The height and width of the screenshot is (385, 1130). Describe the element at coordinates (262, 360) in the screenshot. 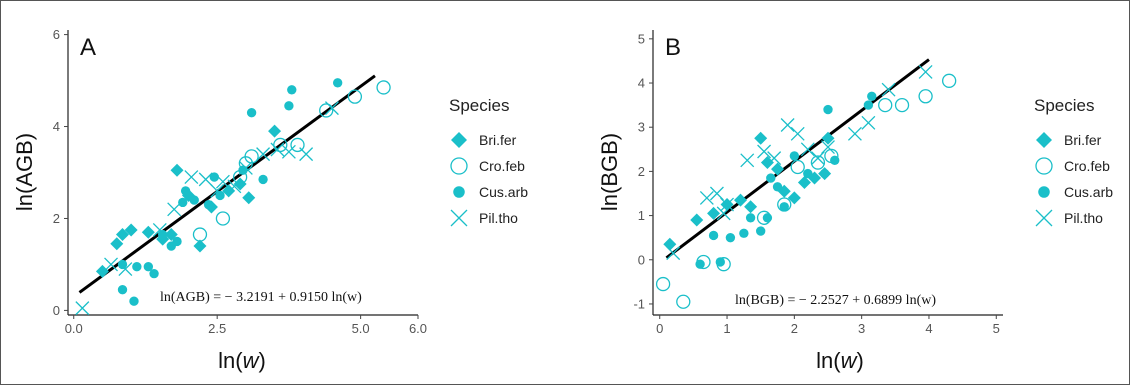

I see `panel-a-xlabel-post: )` at that location.